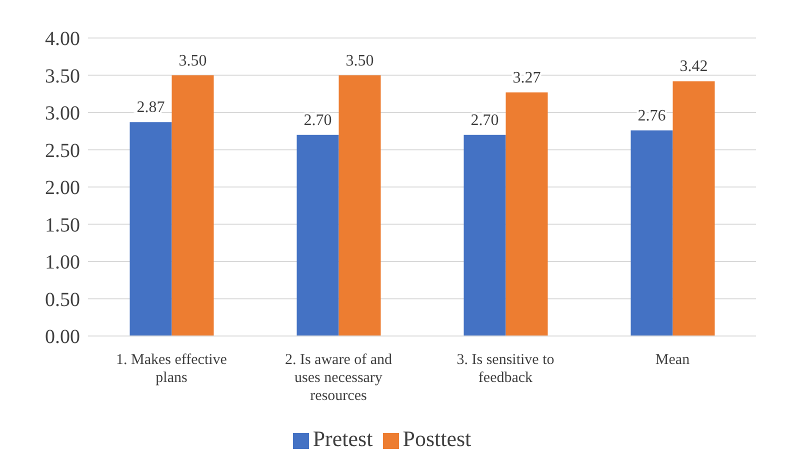  Describe the element at coordinates (62, 188) in the screenshot. I see `y-tick-label: 2.00` at that location.